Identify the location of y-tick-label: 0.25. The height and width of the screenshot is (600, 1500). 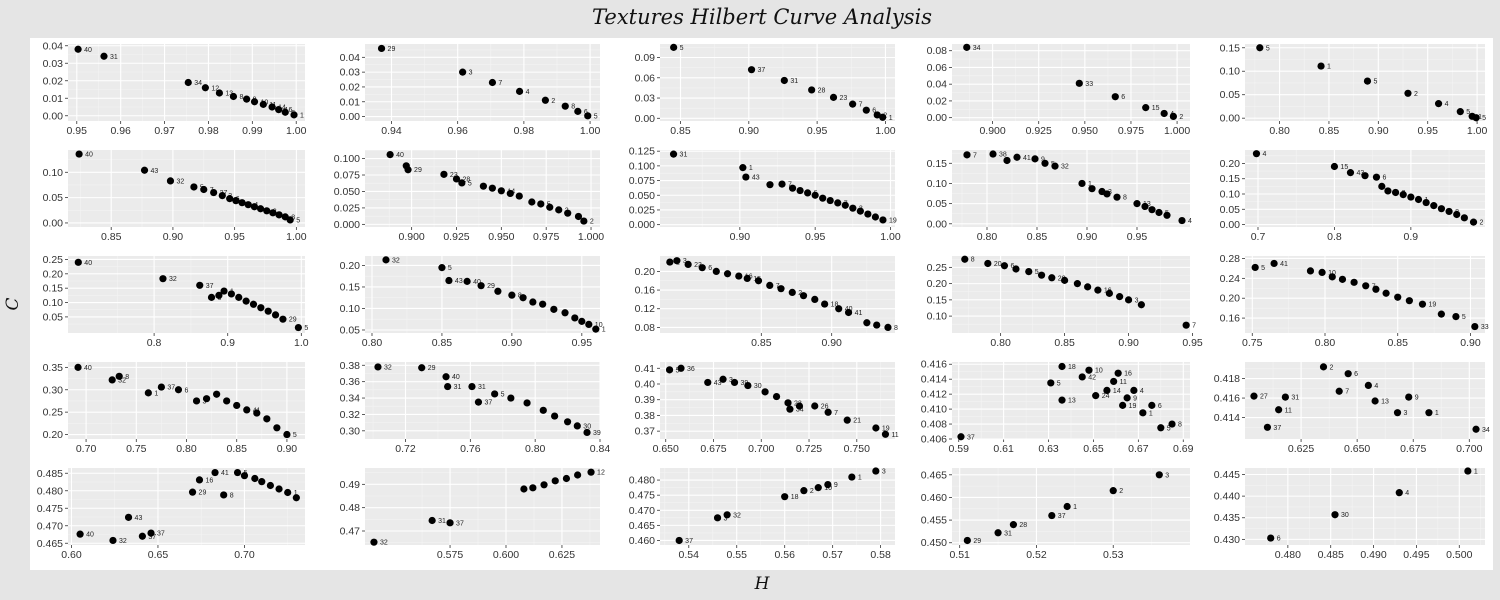
(937, 268).